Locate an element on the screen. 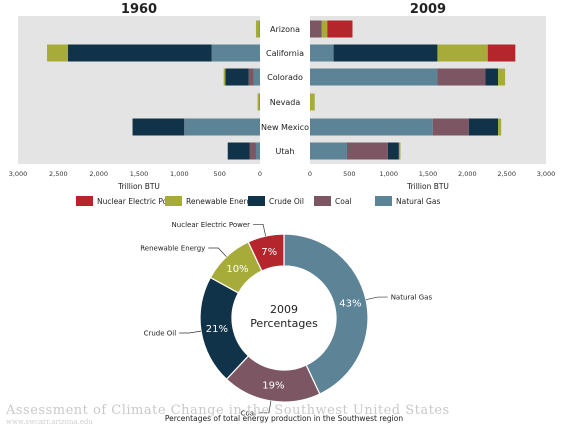 This screenshot has width=568, height=426. bar-2009-utah-crude-oil is located at coordinates (393, 151).